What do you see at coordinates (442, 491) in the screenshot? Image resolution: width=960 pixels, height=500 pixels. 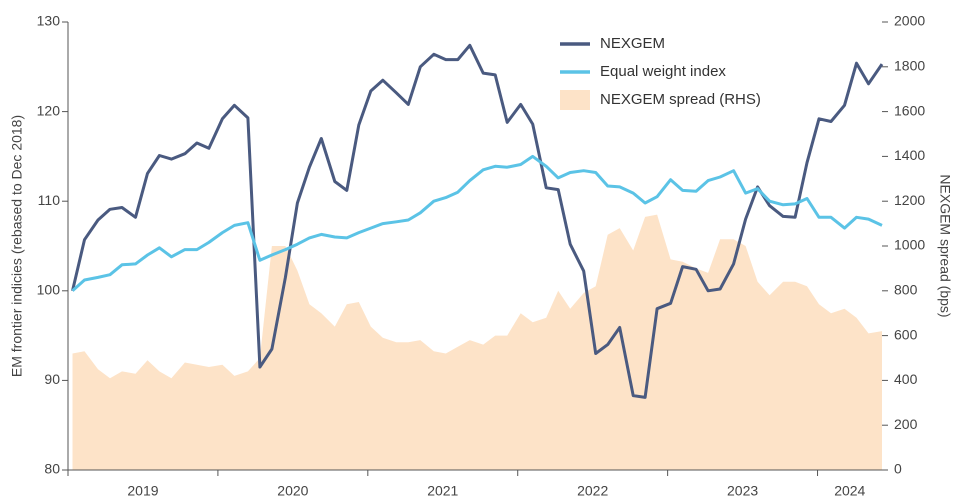 I see `x-tick-label: 2021` at bounding box center [442, 491].